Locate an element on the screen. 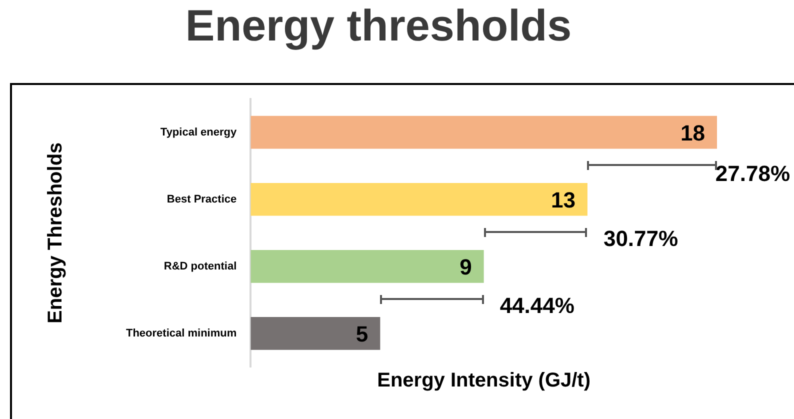  data-label: 13 is located at coordinates (563, 199).